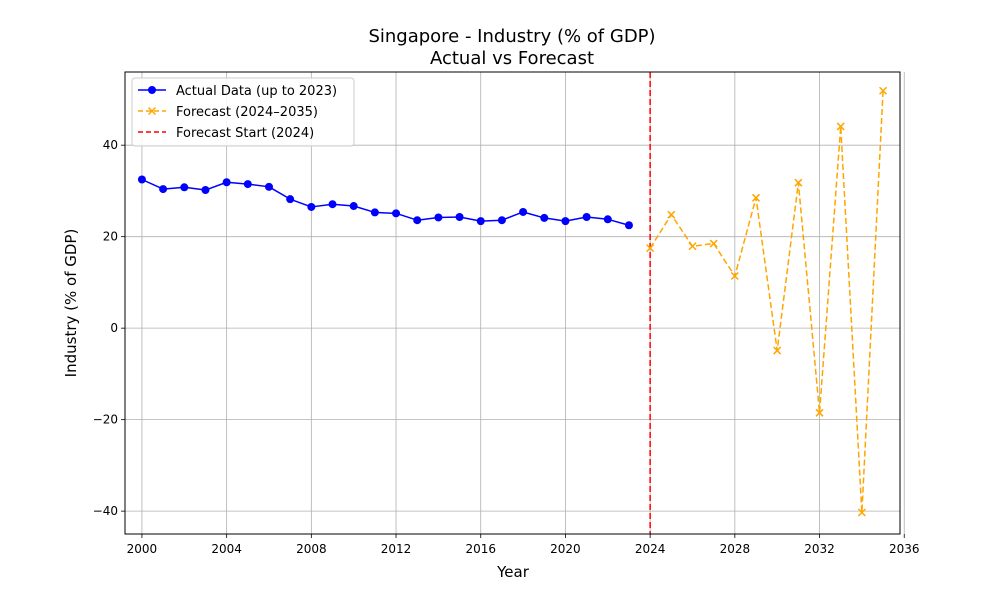 This screenshot has height=600, width=1000. Describe the element at coordinates (71, 303) in the screenshot. I see `y-axis-title: Industry (% of GDP)` at that location.